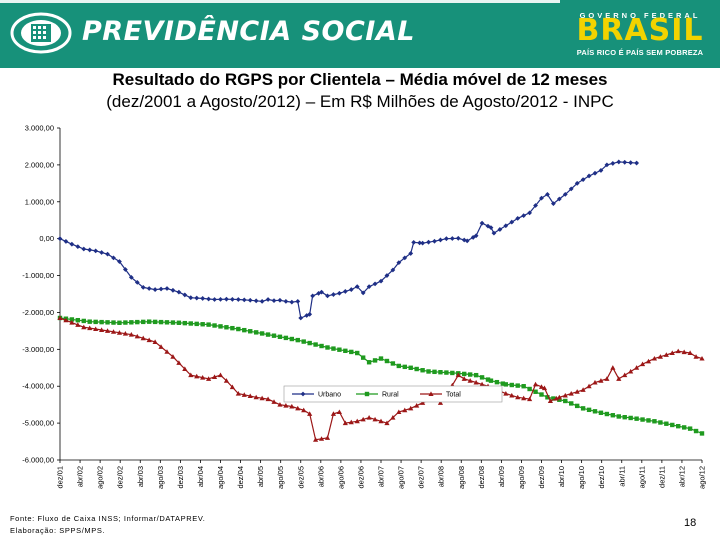  What do you see at coordinates (421, 477) in the screenshot?
I see `x-tick-label: dez/07` at bounding box center [421, 477].